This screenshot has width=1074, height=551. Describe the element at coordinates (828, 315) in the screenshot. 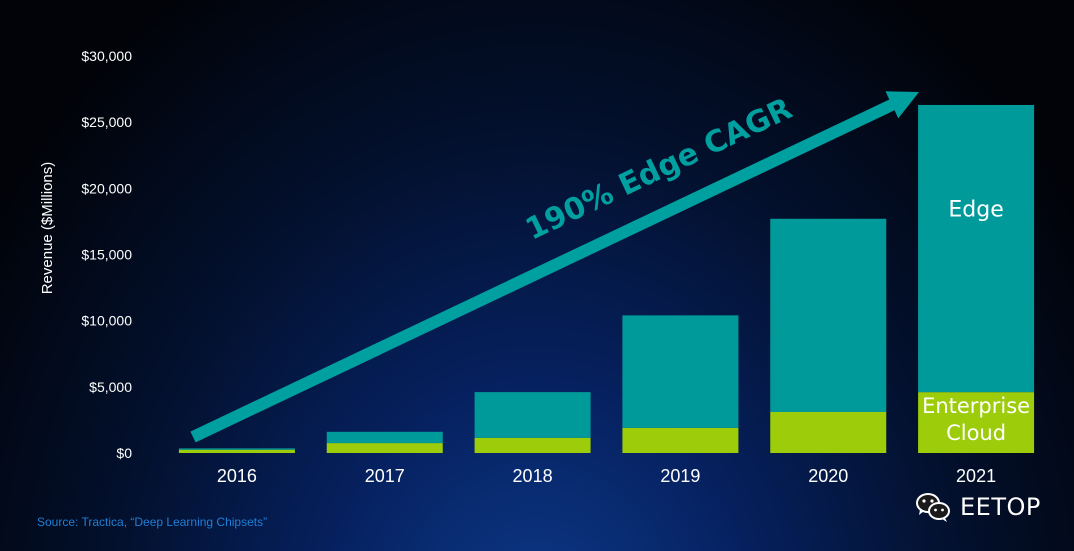

I see `bar-edge-2020` at that location.